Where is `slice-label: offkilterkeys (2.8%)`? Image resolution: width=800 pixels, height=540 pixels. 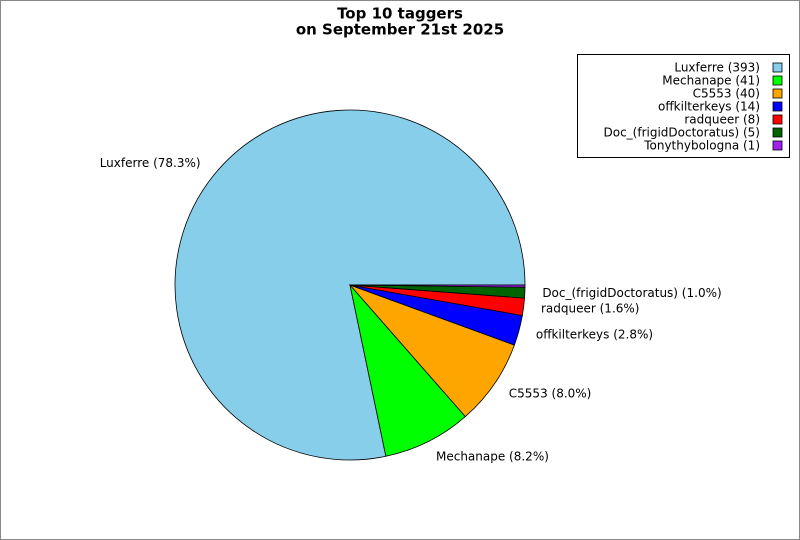 slice-label: offkilterkeys (2.8%) is located at coordinates (594, 335).